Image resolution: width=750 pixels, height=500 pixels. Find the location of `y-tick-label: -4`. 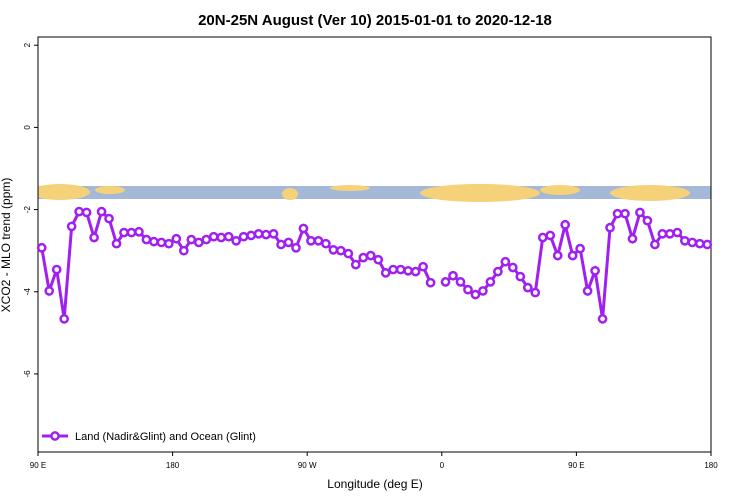

y-tick-label: -4 is located at coordinates (27, 292).